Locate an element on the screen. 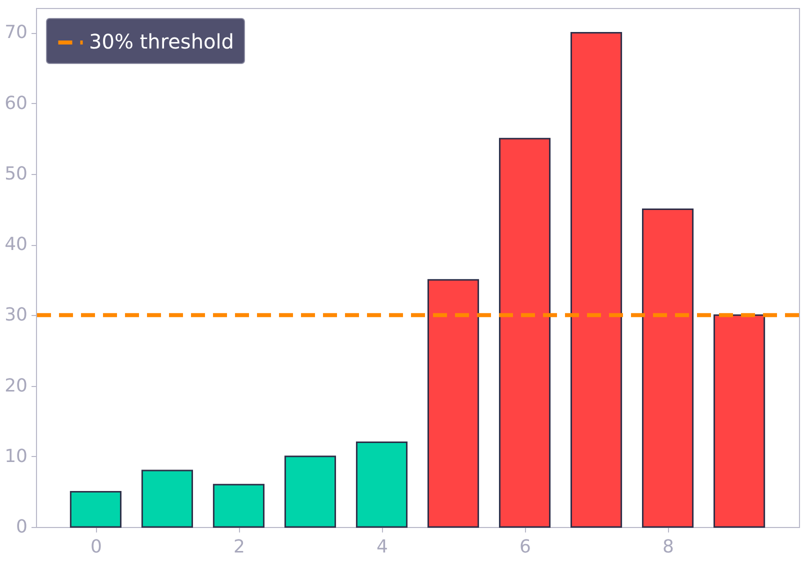 The image size is (801, 562). legend-label: 30% threshold is located at coordinates (161, 42).